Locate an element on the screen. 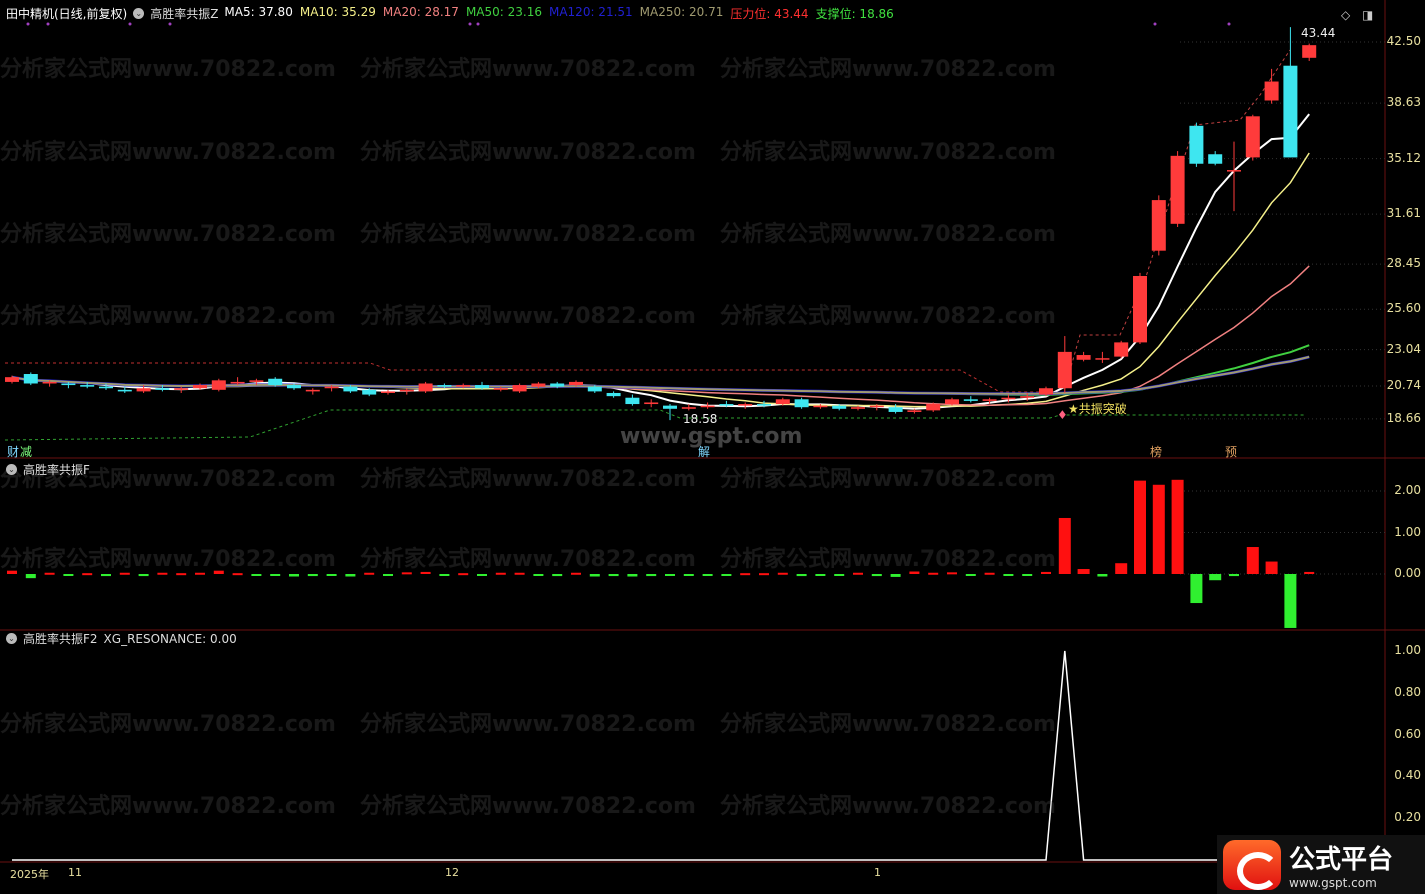 This screenshot has width=1425, height=894. date-year: 2025年 is located at coordinates (29, 874).